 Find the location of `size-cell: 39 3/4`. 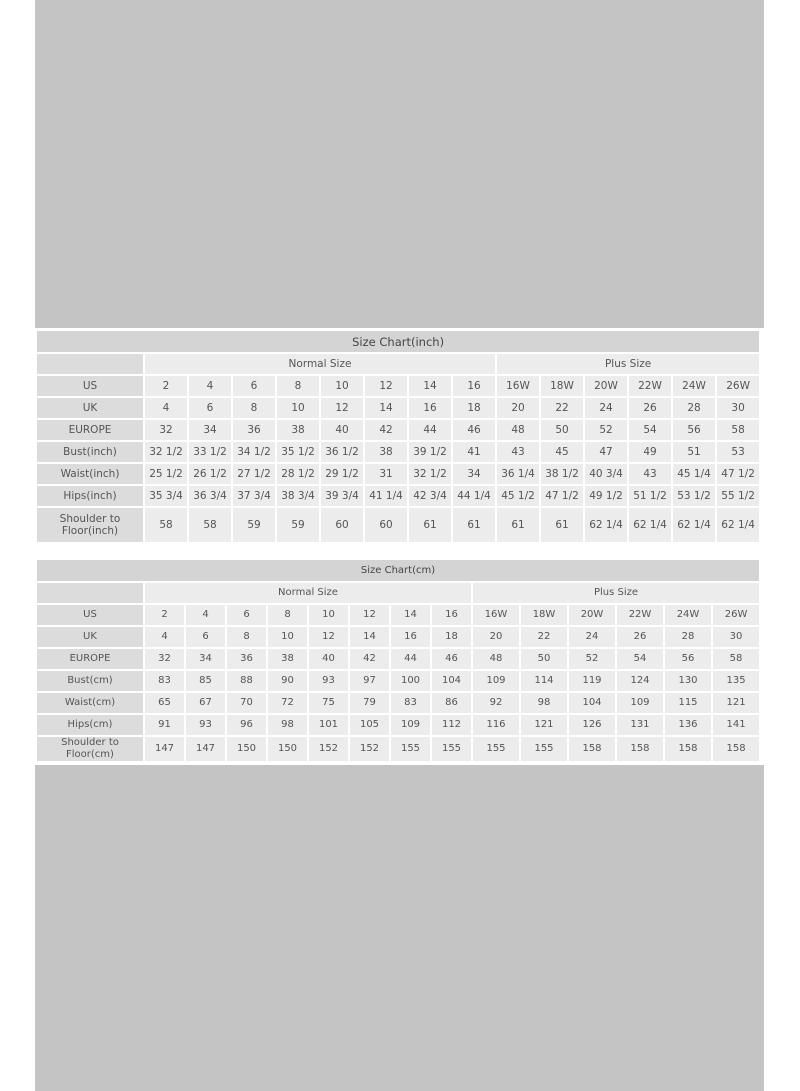

size-cell: 39 3/4 is located at coordinates (342, 496).